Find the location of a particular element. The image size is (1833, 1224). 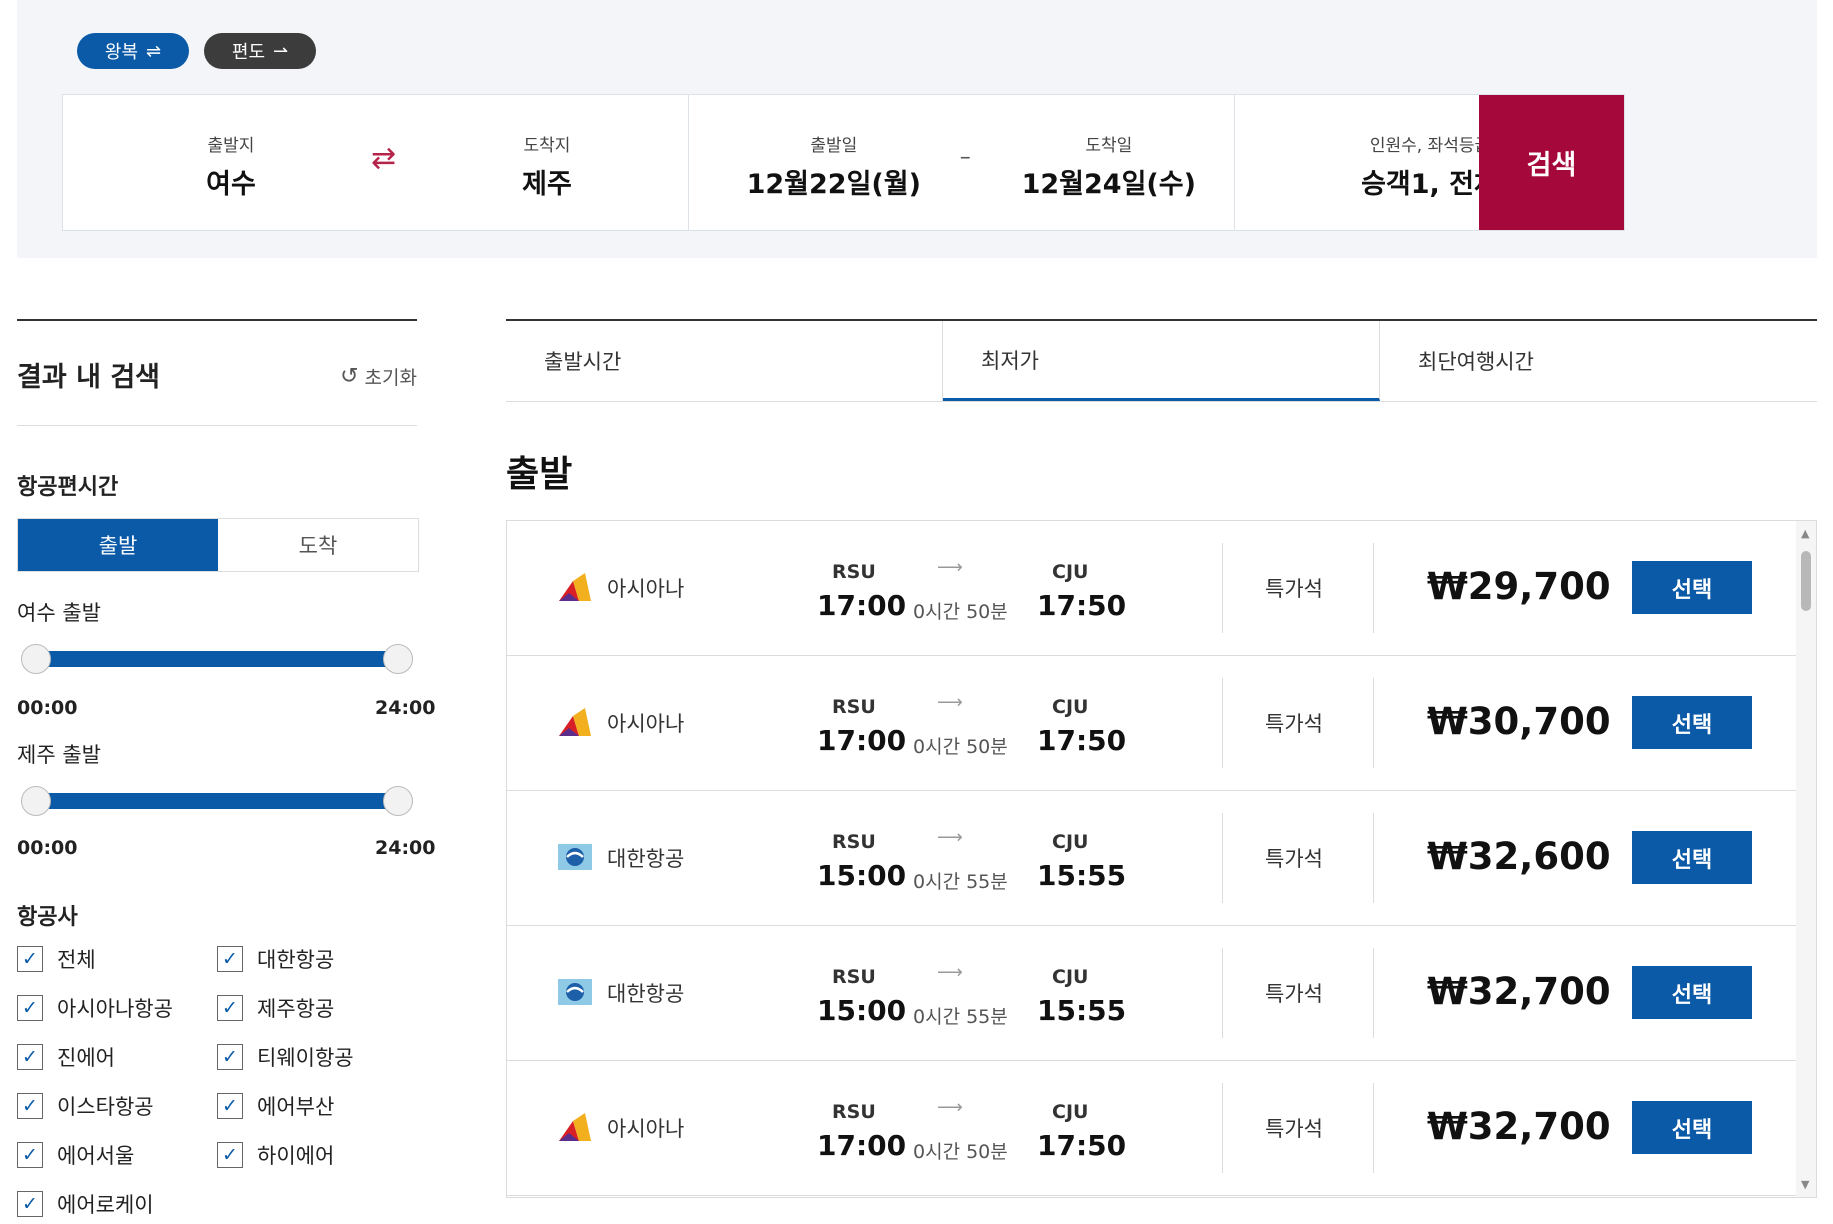

return-date-label: 도착일 is located at coordinates (1109, 146).